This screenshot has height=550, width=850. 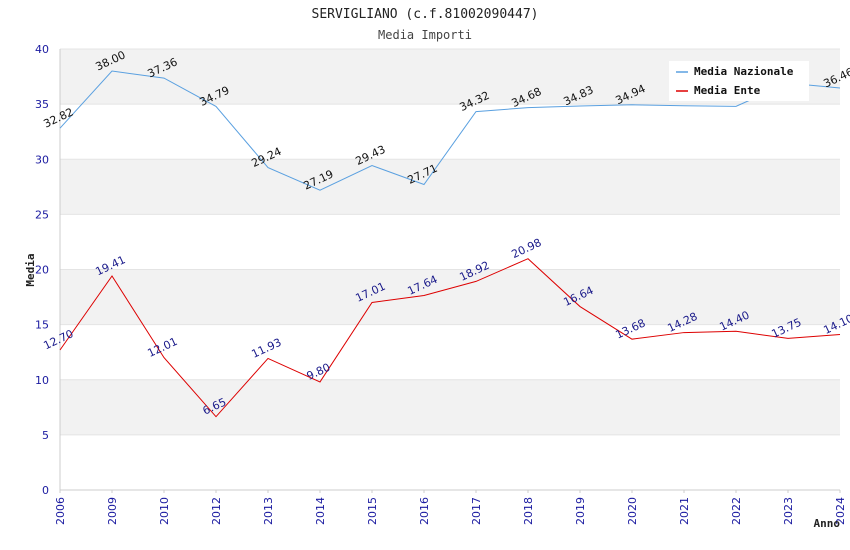 I want to click on x-tick-label: 2023, so click(x=788, y=511).